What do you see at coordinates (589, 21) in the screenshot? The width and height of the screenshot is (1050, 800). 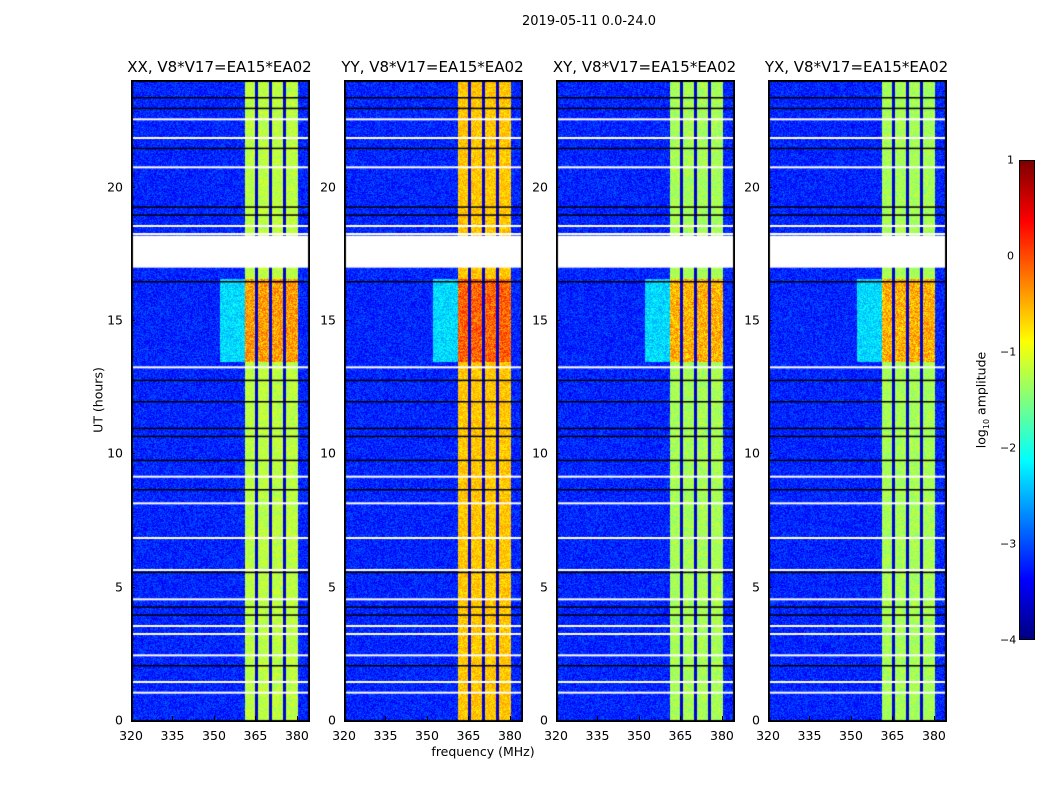 I see `figure-title: 2019-05-11 0.0-24.0` at bounding box center [589, 21].